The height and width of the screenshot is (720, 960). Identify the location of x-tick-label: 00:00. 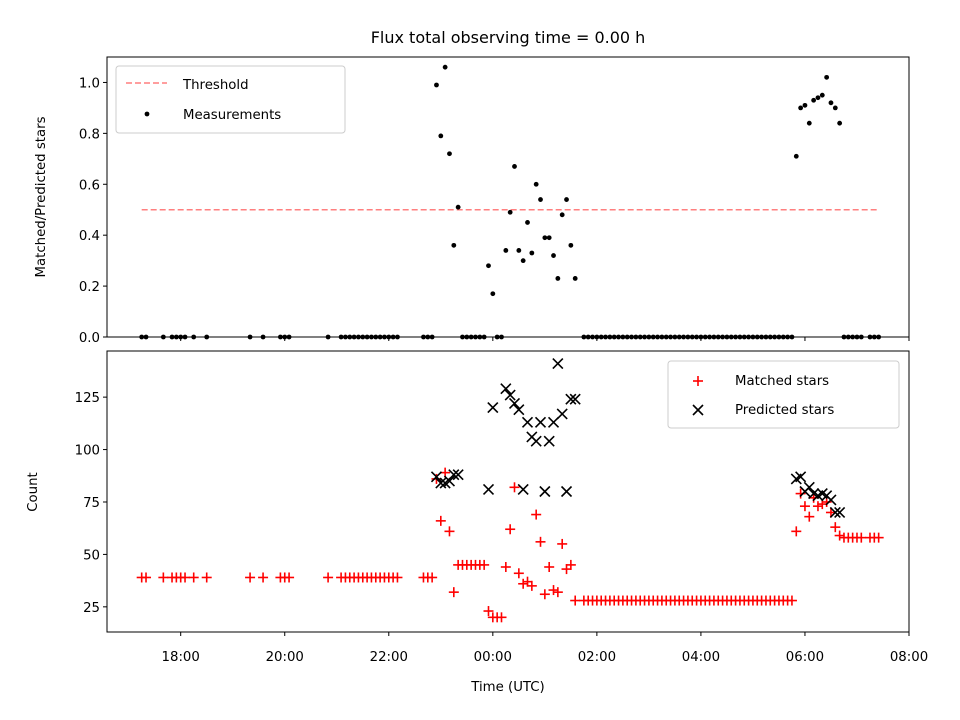
(493, 657).